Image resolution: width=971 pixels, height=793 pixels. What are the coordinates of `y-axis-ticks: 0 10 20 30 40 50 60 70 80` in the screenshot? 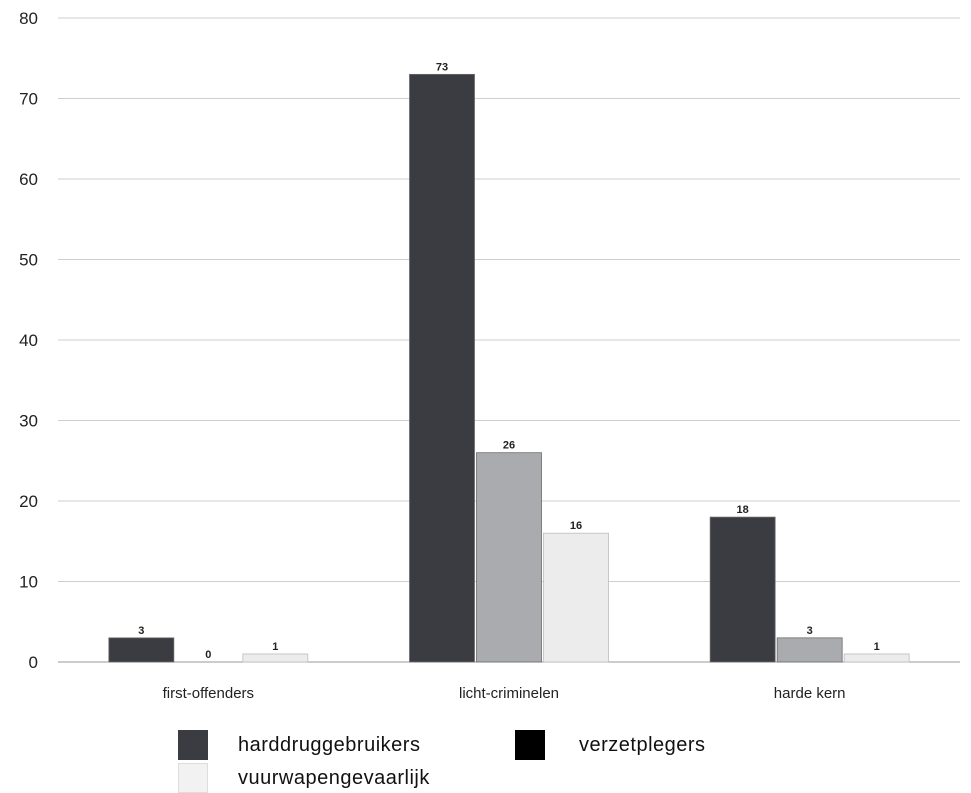 It's located at (28, 340).